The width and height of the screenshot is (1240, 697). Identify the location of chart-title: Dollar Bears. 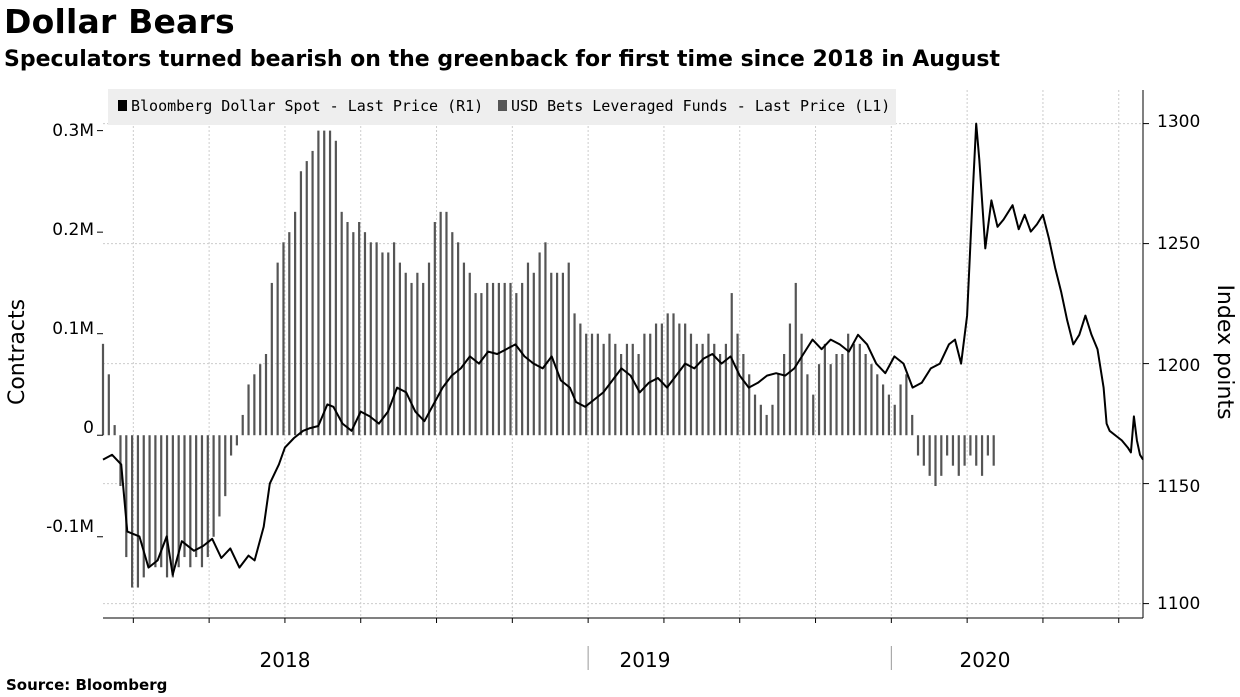
(119, 21).